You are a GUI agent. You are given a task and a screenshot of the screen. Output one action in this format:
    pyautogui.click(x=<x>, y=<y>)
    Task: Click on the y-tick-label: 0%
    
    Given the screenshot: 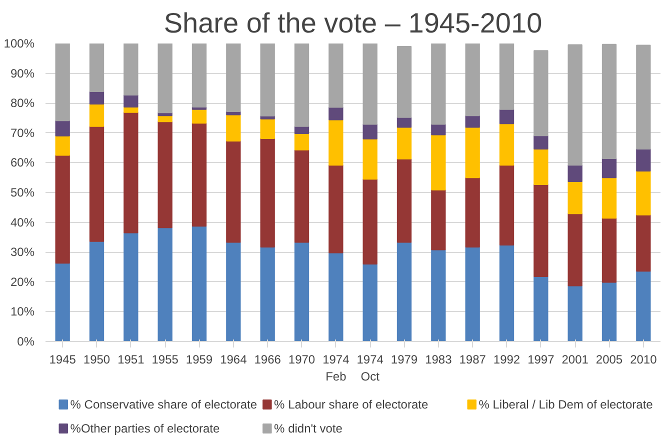 What is the action you would take?
    pyautogui.click(x=26, y=341)
    